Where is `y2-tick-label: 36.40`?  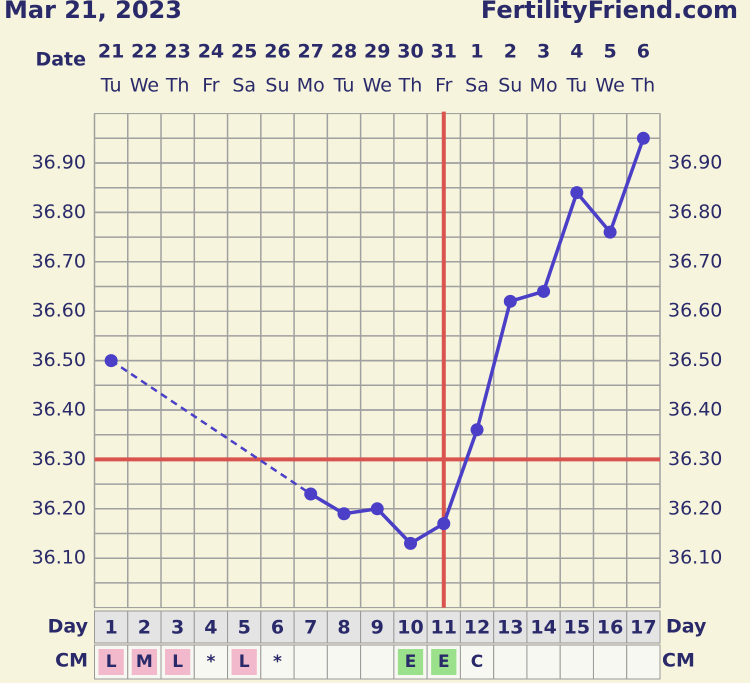 y2-tick-label: 36.40 is located at coordinates (695, 410).